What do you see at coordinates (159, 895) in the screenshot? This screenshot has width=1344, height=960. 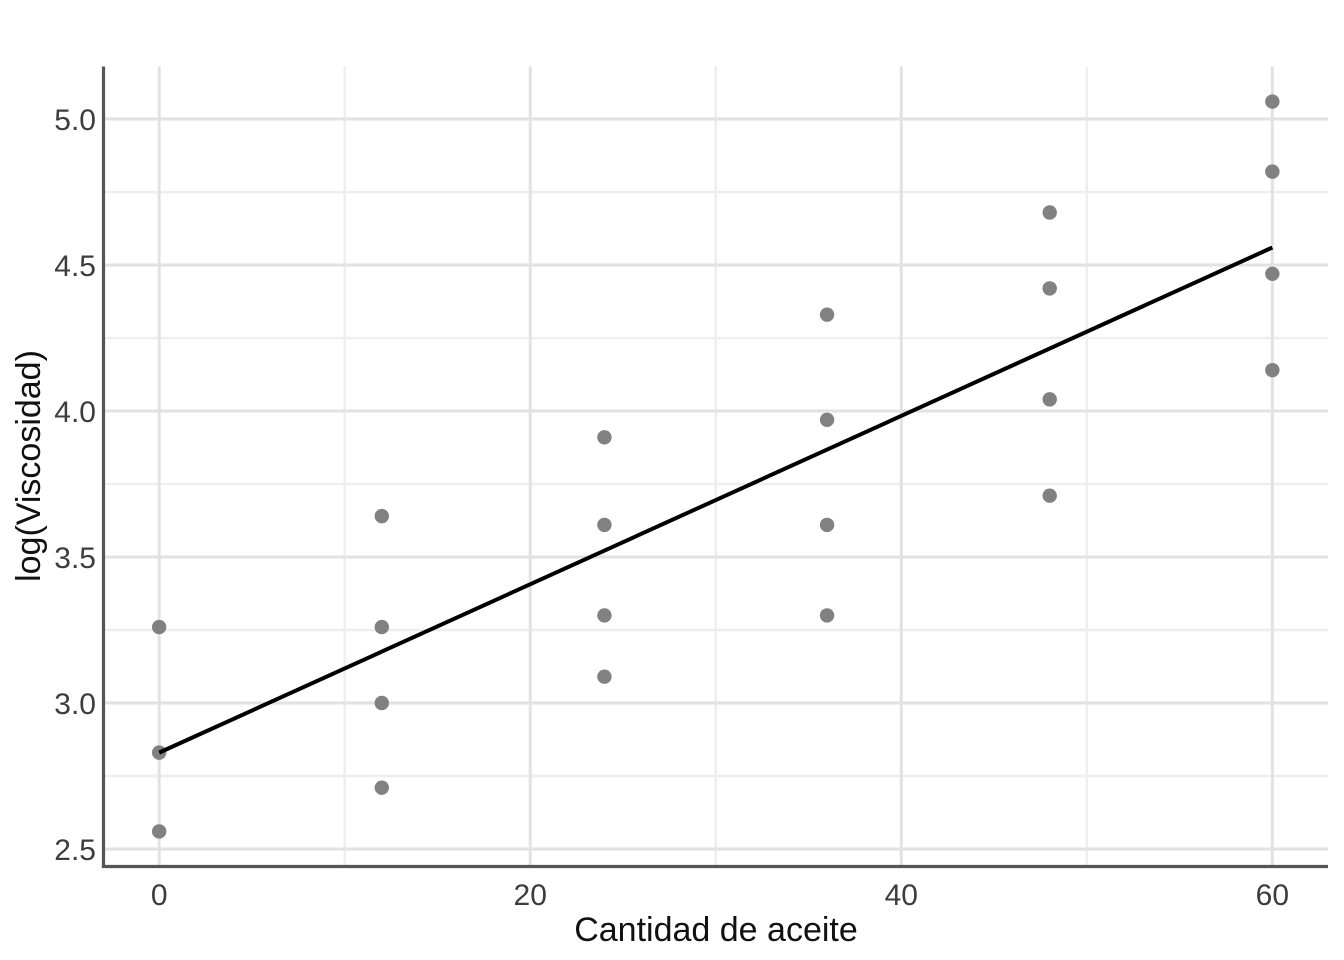 I see `x-tick-label: 0` at bounding box center [159, 895].